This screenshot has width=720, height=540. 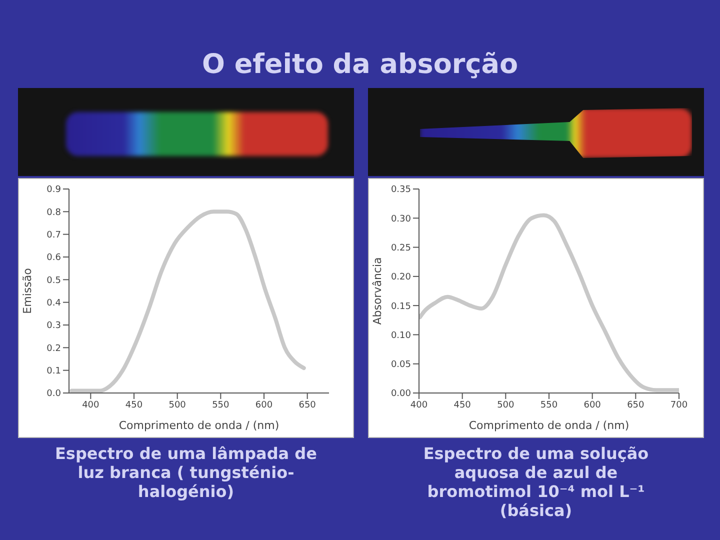 What do you see at coordinates (401, 335) in the screenshot?
I see `y-tick-label: 0.10` at bounding box center [401, 335].